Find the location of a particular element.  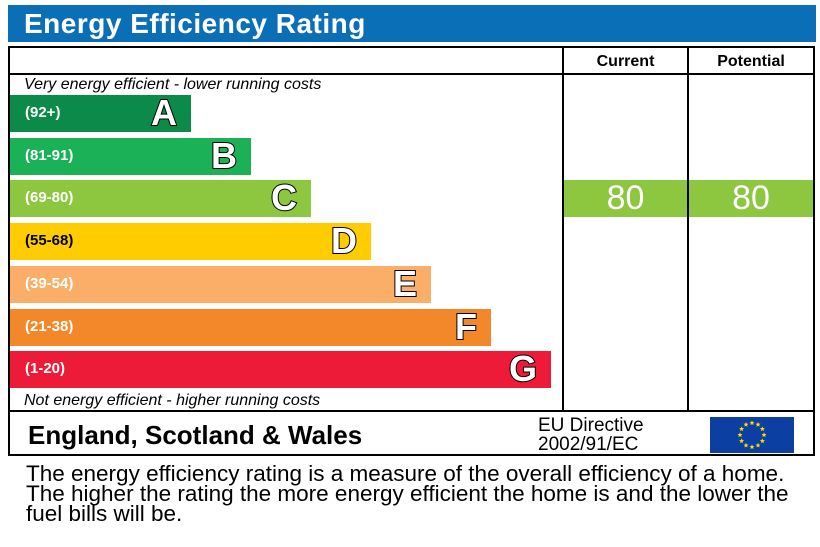

band-a: (92+) A is located at coordinates (100, 112).